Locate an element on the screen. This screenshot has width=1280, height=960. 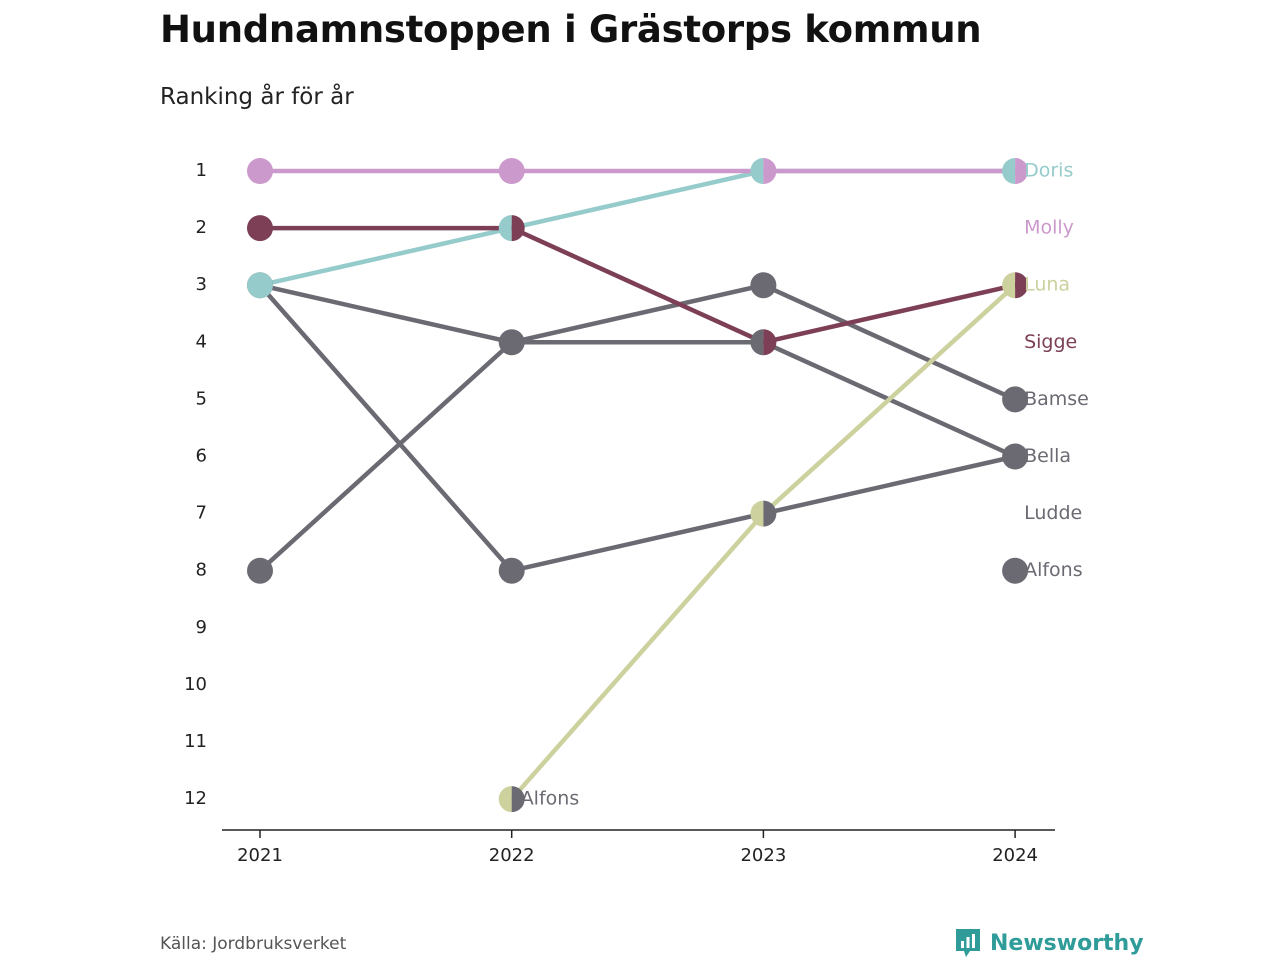
series-label-alfons: Alfons is located at coordinates (1053, 570).